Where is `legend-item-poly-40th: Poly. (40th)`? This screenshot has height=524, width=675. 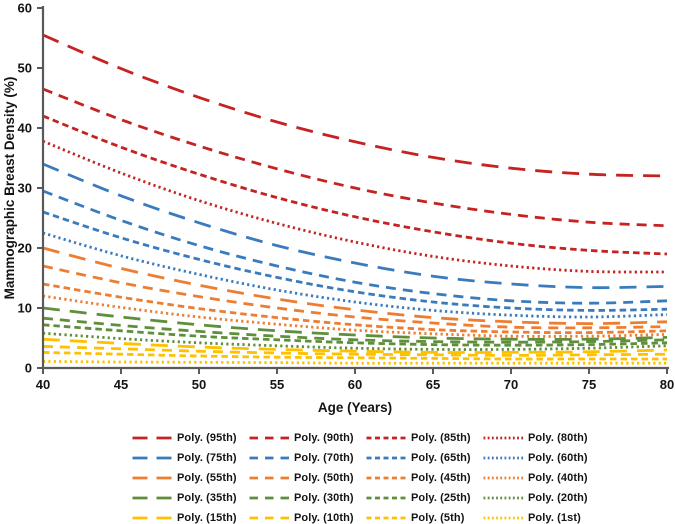 legend-item-poly-40th: Poly. (40th) is located at coordinates (541, 477).